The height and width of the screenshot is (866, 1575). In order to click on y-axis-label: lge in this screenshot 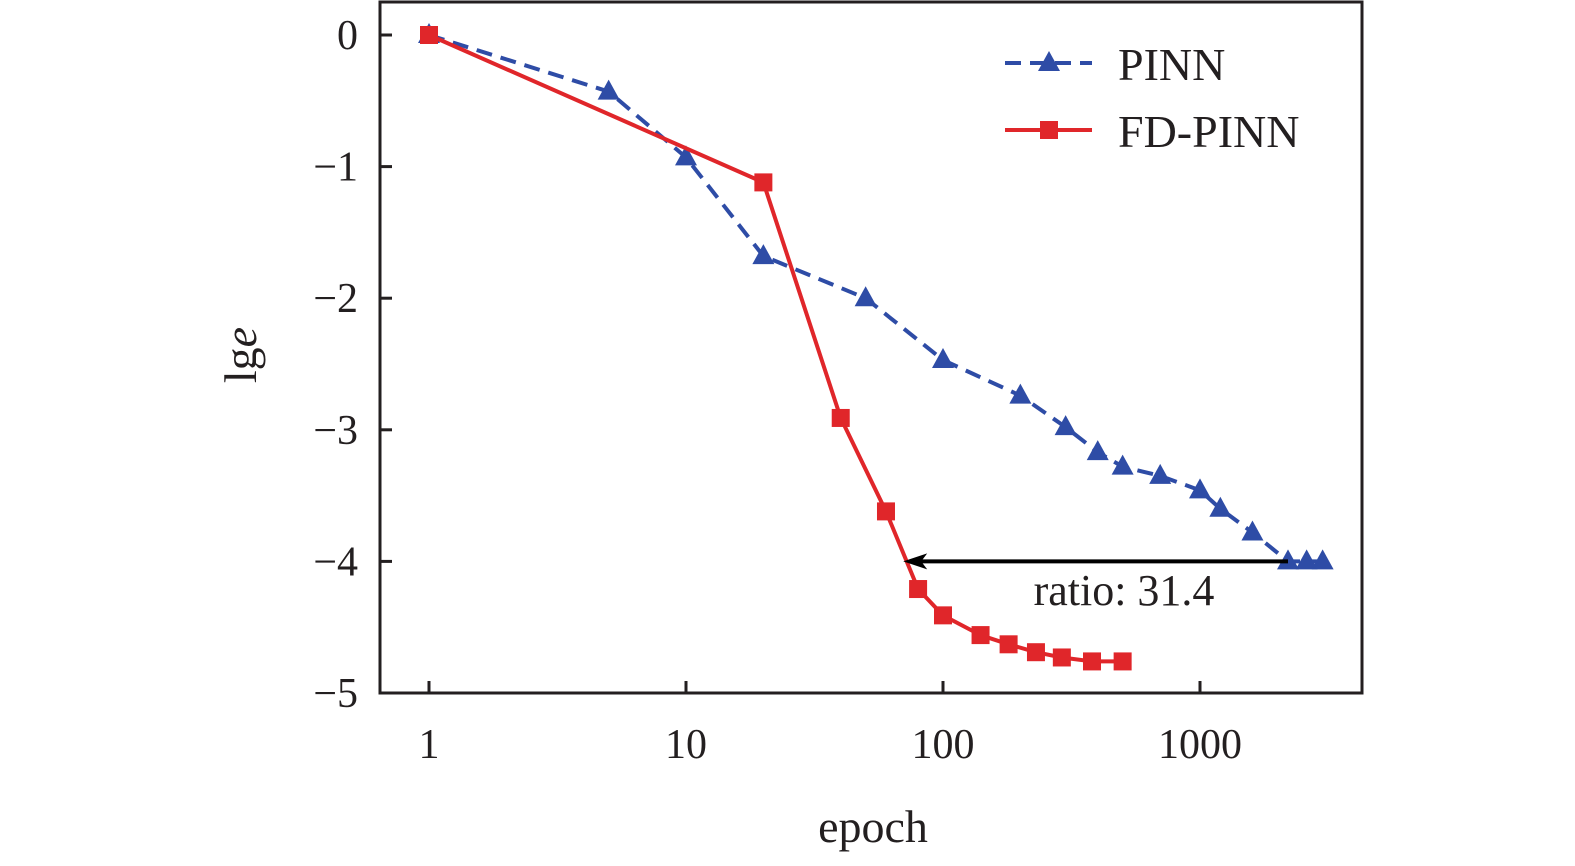, I will do `click(240, 355)`.